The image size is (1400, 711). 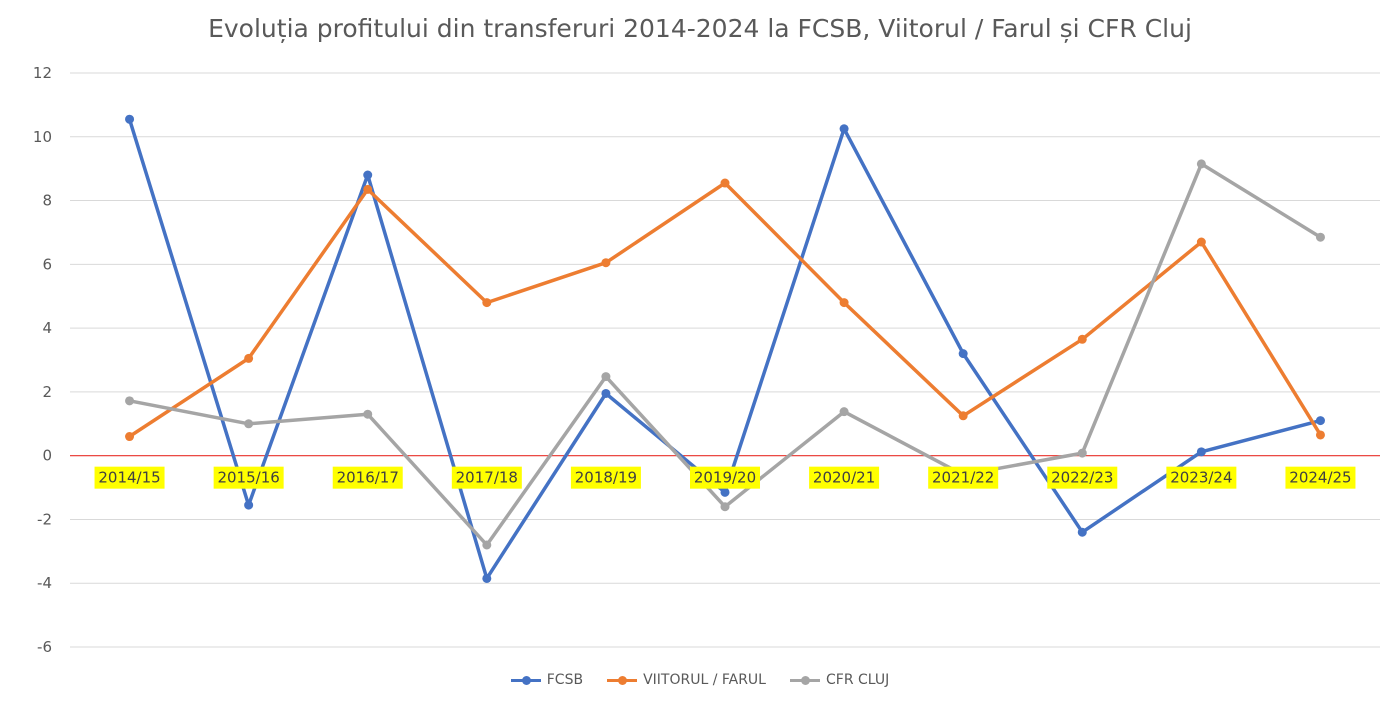 What do you see at coordinates (42, 360) in the screenshot?
I see `y-axis-ticks: -6 -4 -2 0 2 4 6 8 10 12` at bounding box center [42, 360].